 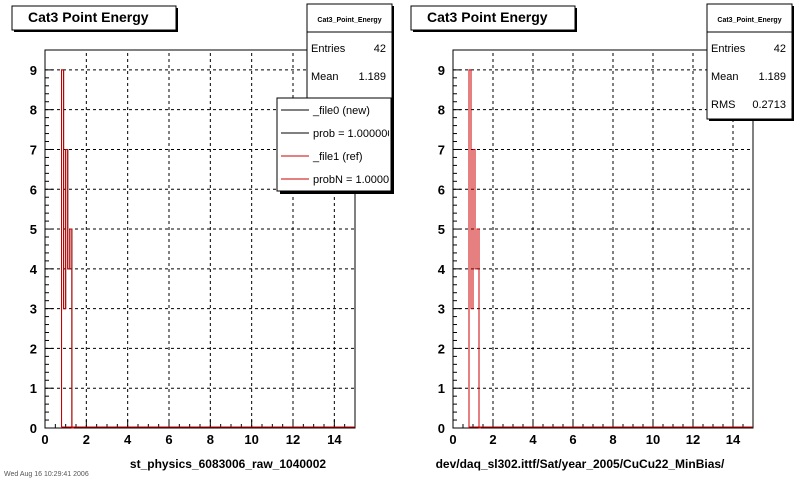 What do you see at coordinates (769, 105) in the screenshot?
I see `stats-value: 0.2713` at bounding box center [769, 105].